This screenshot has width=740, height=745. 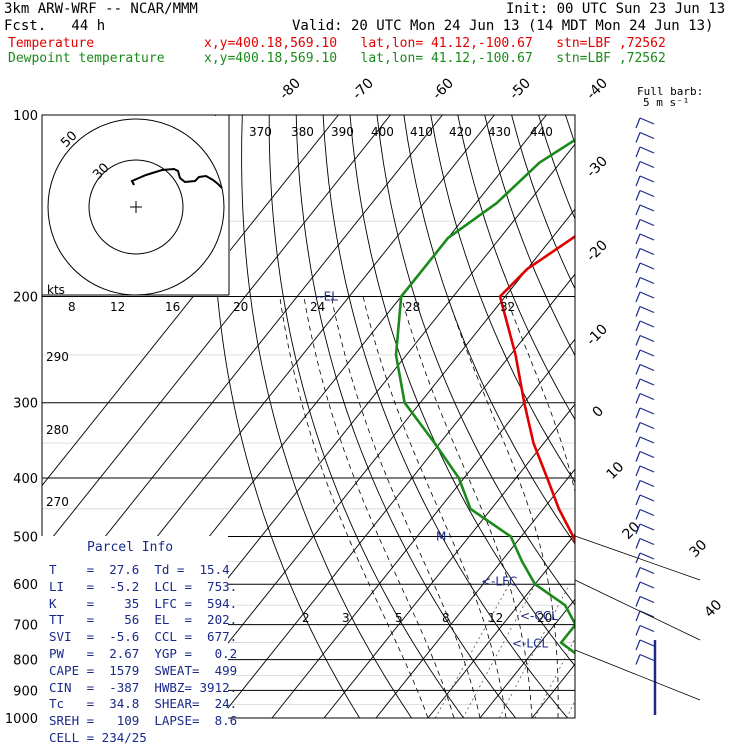 What do you see at coordinates (143, 603) in the screenshot?
I see `parcel-info-row: K = 35 LFC = 594.` at bounding box center [143, 603].